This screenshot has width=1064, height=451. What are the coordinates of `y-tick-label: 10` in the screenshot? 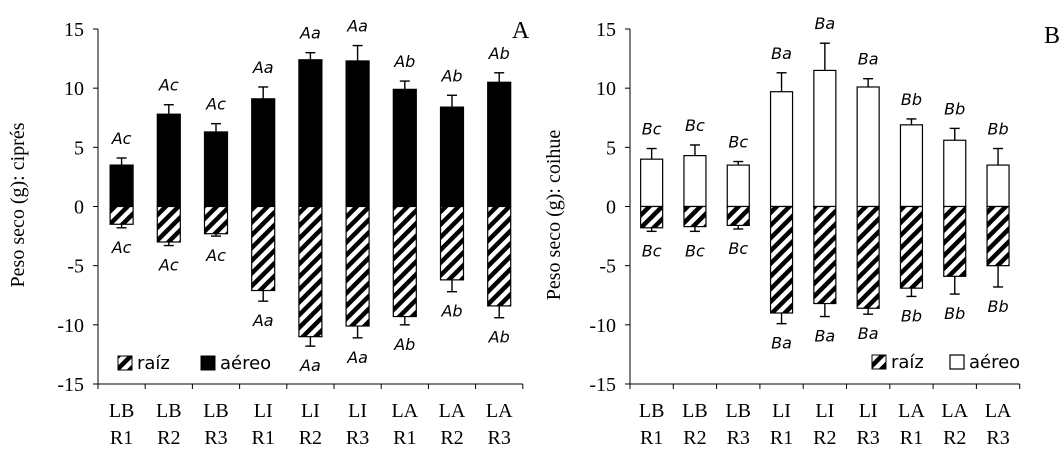 It's located at (606, 89).